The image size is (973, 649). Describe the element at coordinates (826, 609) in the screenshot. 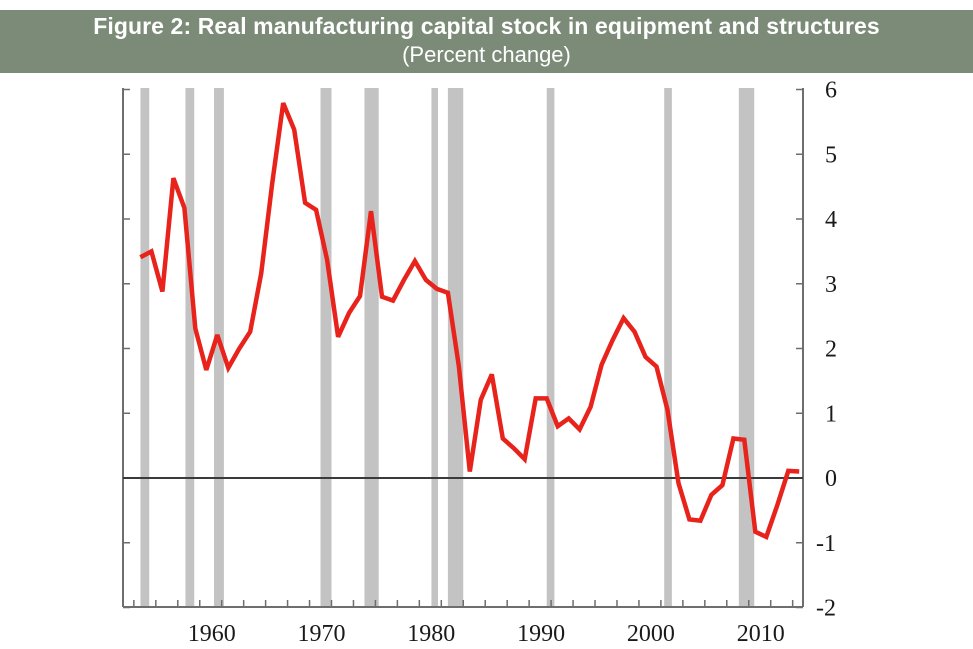

I see `y-tick-label: -2` at that location.